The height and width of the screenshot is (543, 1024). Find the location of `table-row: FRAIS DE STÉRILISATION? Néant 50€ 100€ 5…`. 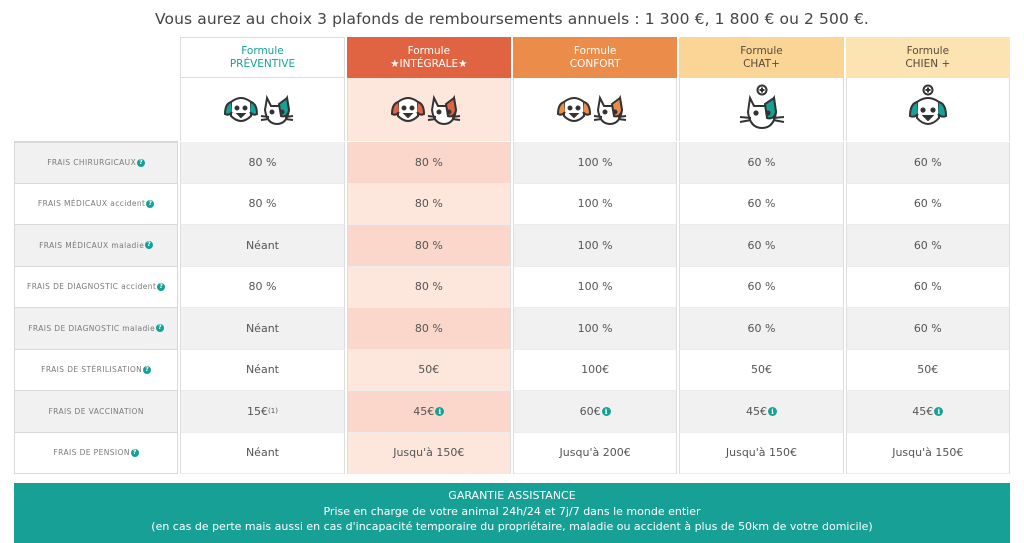

table-row: FRAIS DE STÉRILISATION? Néant 50€ 100€ 5… is located at coordinates (512, 370).